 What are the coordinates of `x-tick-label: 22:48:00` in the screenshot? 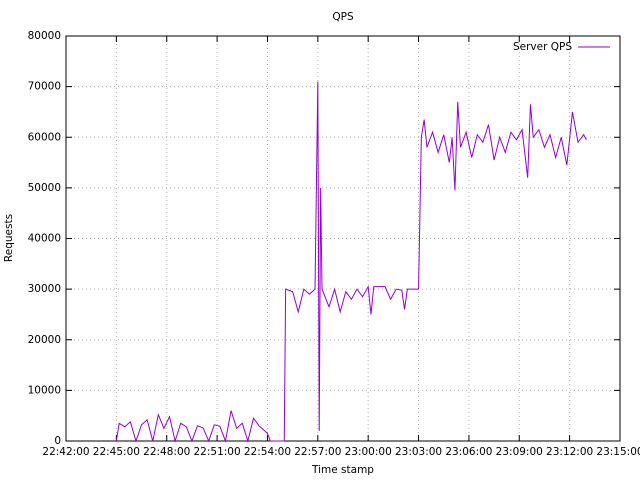 It's located at (166, 452).